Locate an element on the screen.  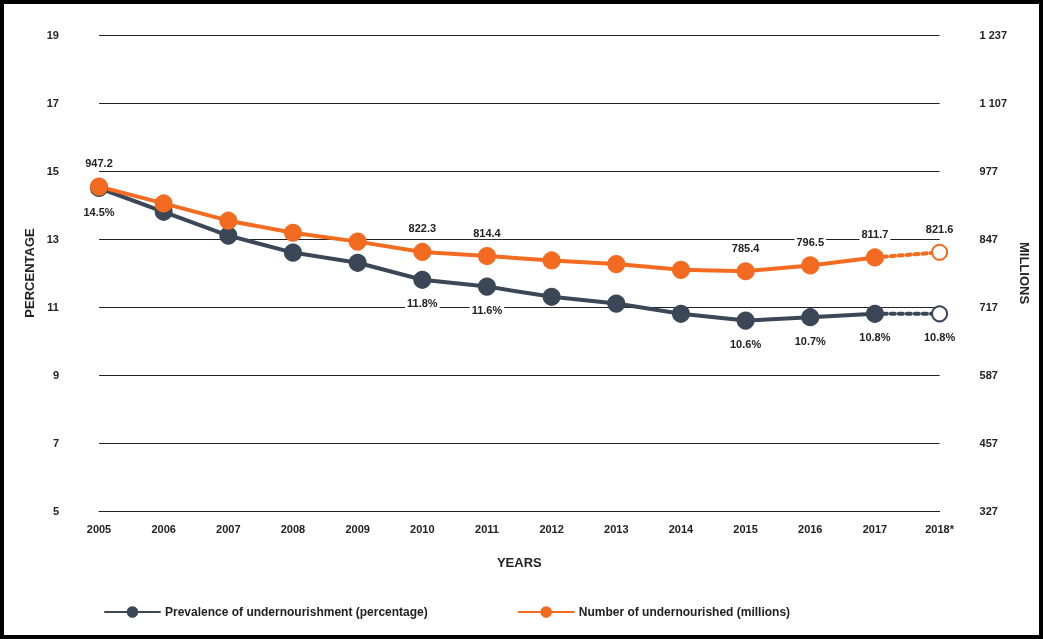
data-label: 811.7 is located at coordinates (875, 233).